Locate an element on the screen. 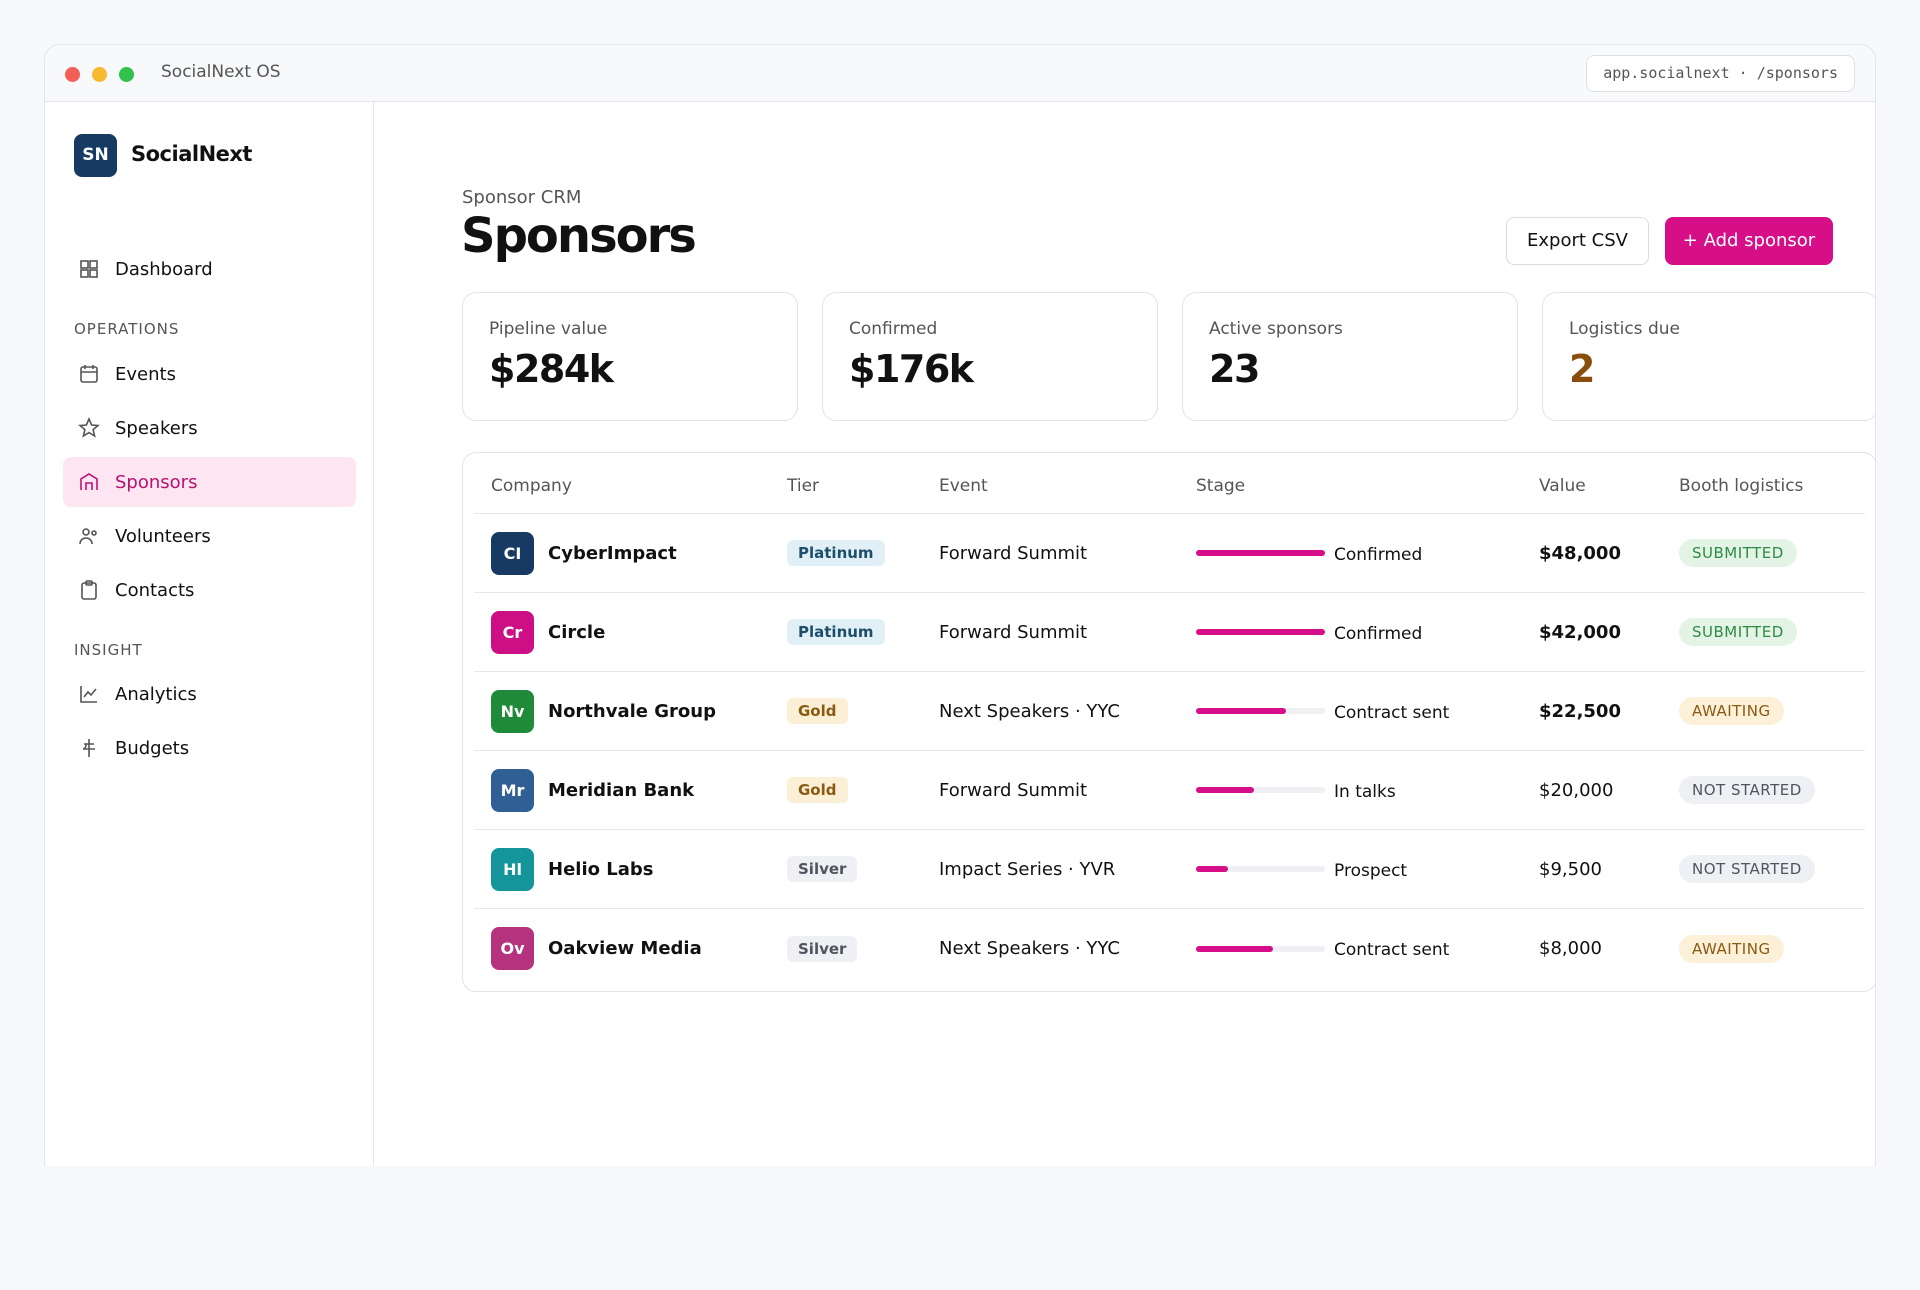 The height and width of the screenshot is (1290, 1920). nav-item: Events is located at coordinates (209, 374).